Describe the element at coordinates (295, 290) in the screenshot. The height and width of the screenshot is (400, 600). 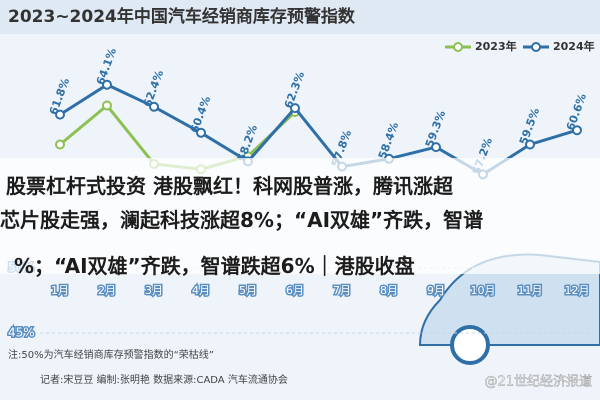
I see `x-tick-label: 6月` at that location.